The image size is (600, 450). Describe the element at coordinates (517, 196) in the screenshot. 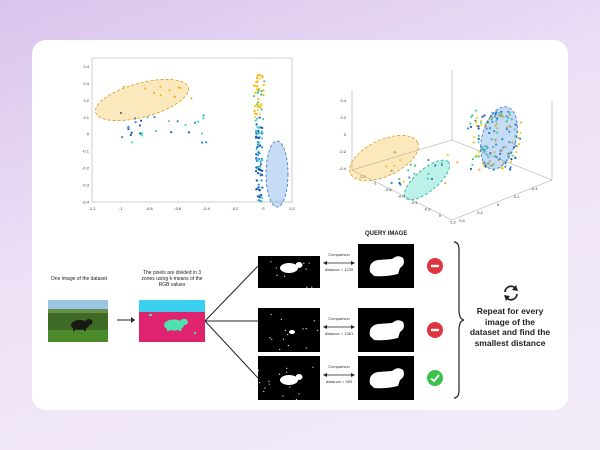

I see `y-tick-label: -0.2` at that location.